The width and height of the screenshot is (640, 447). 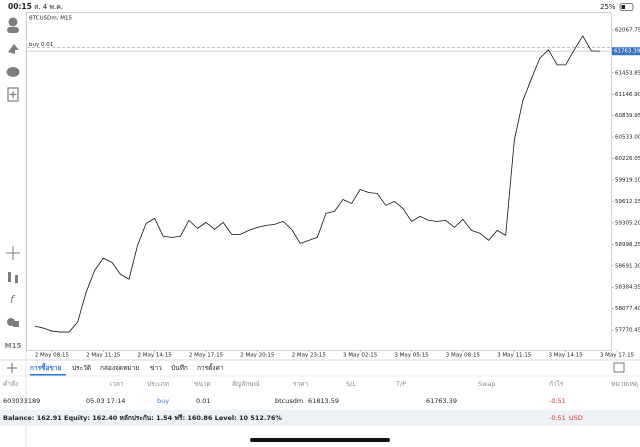 What do you see at coordinates (627, 245) in the screenshot?
I see `y-tick-label: 58998.25` at bounding box center [627, 245].